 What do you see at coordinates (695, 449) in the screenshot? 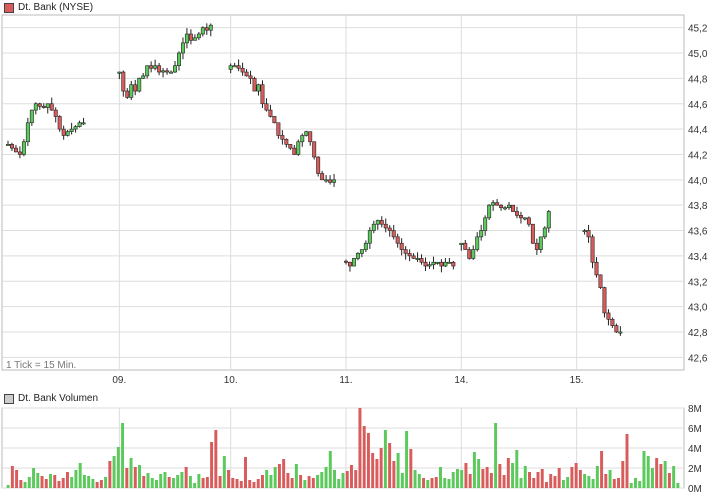
I see `volume-y-tick-label: 4M` at bounding box center [695, 449].